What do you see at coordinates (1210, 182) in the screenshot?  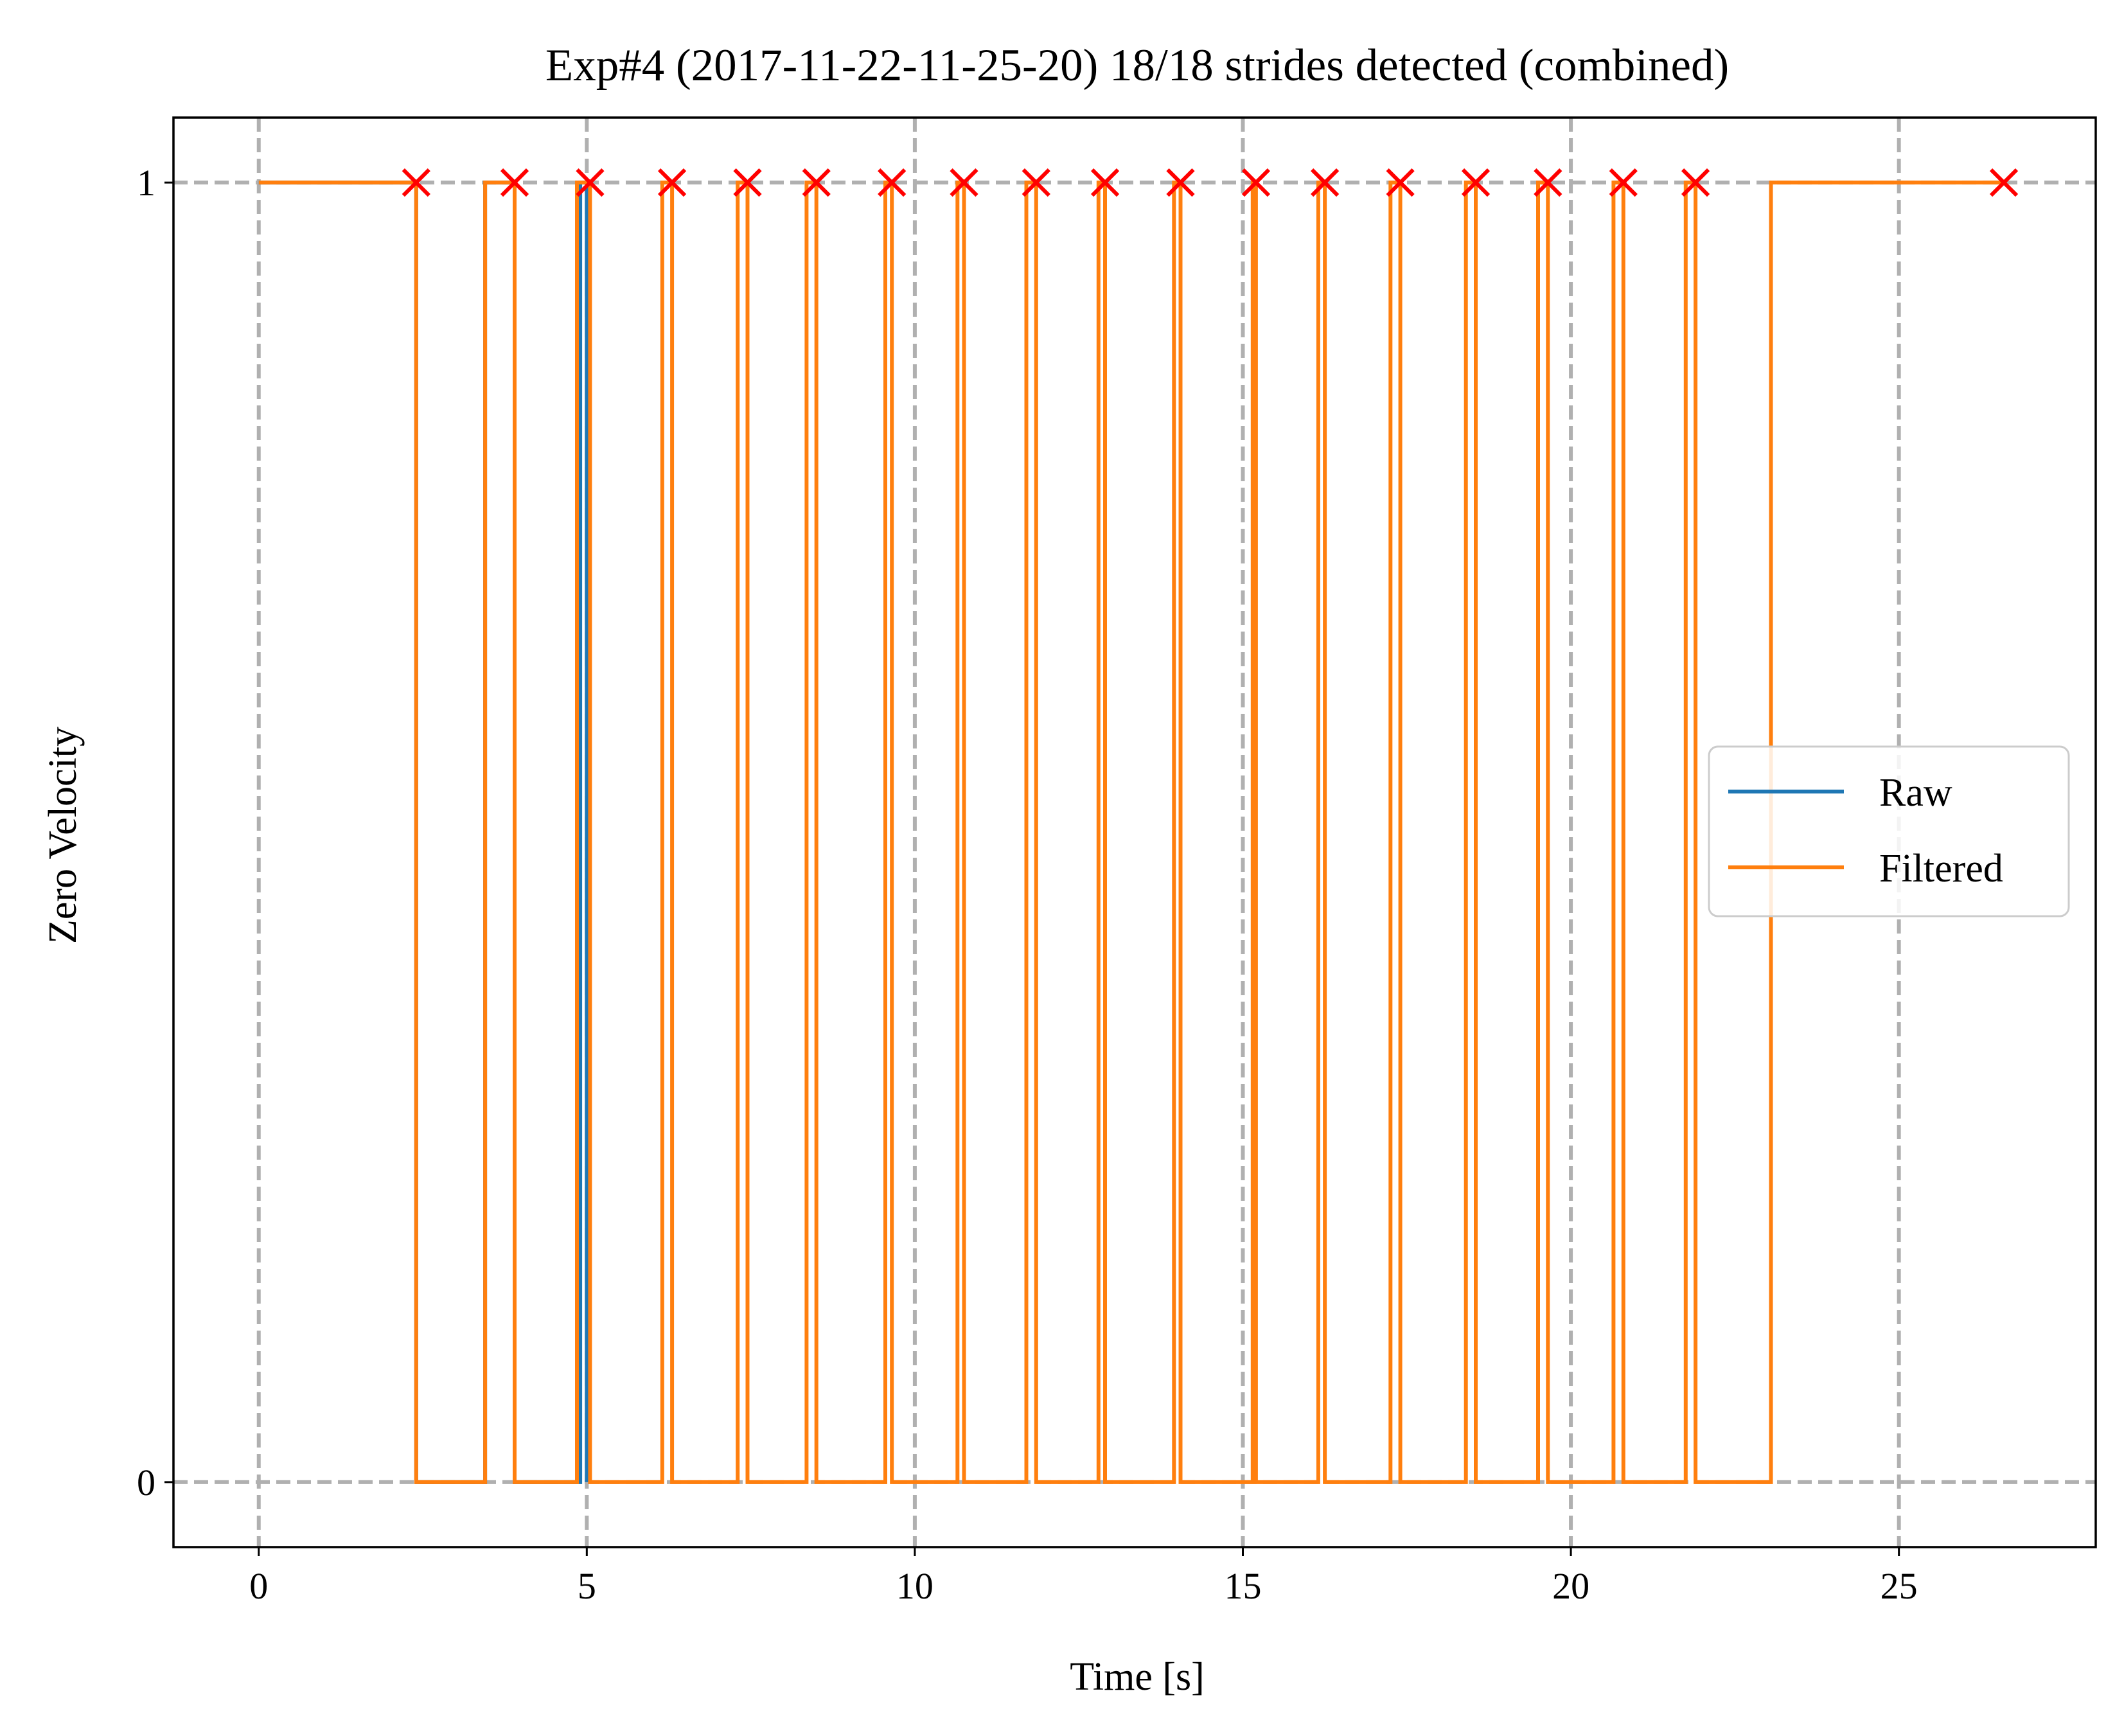 I see `stride-markers` at bounding box center [1210, 182].